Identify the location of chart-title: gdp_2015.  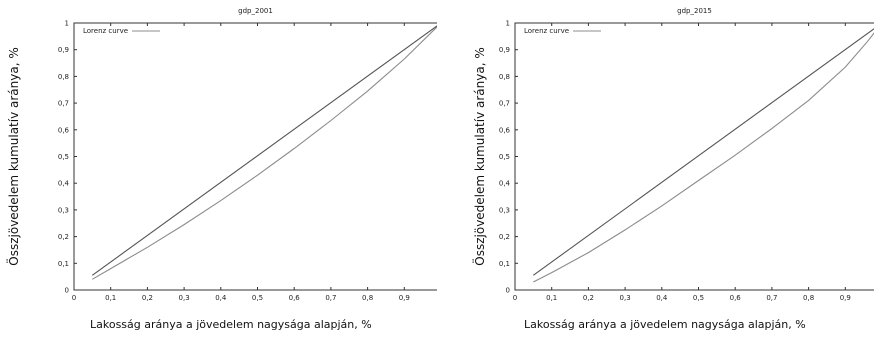
(694, 11).